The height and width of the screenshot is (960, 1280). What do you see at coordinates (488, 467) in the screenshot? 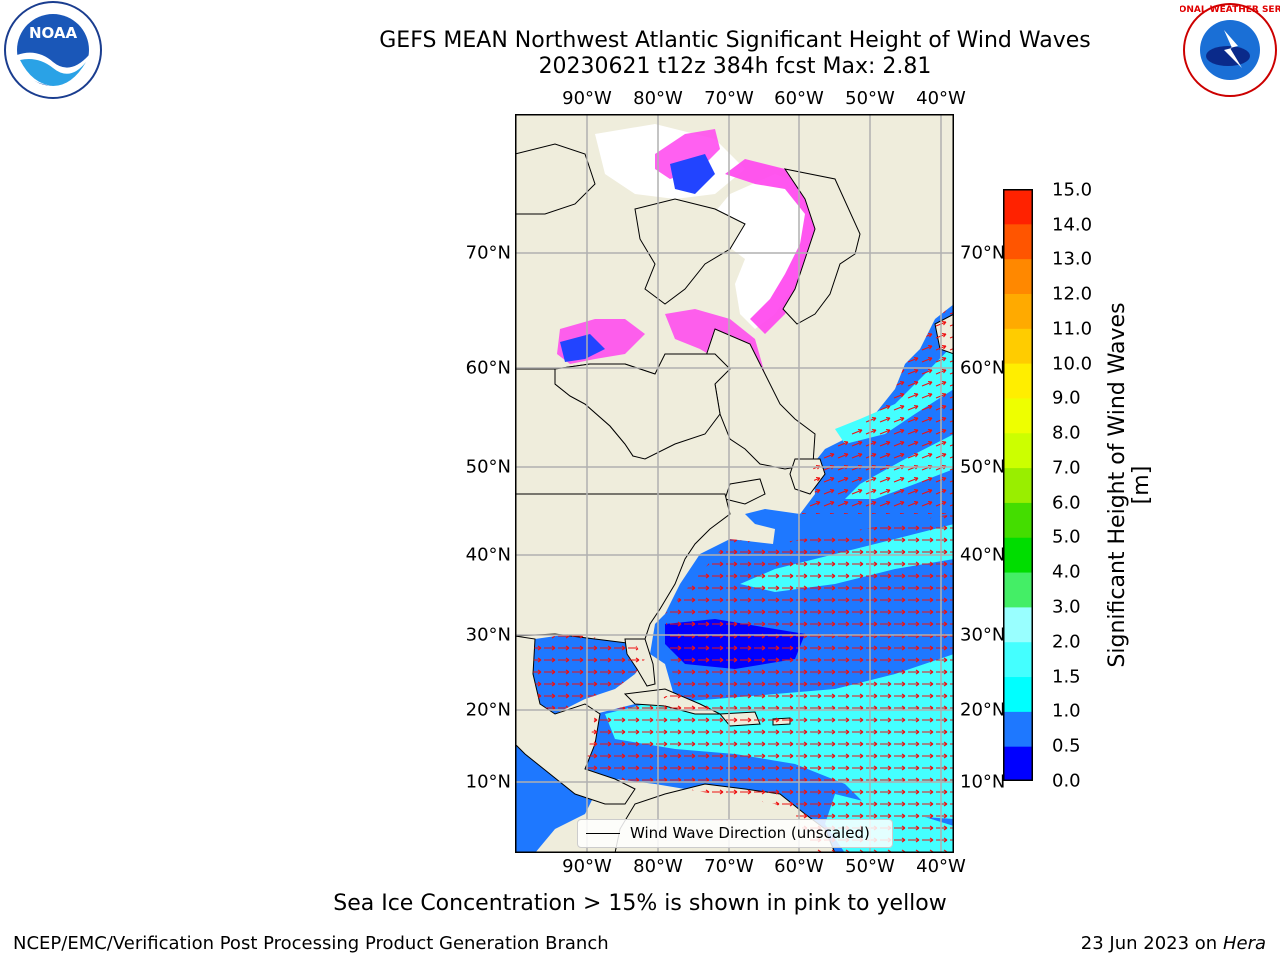
I see `lat-label-left-50n: 50°N` at bounding box center [488, 467].